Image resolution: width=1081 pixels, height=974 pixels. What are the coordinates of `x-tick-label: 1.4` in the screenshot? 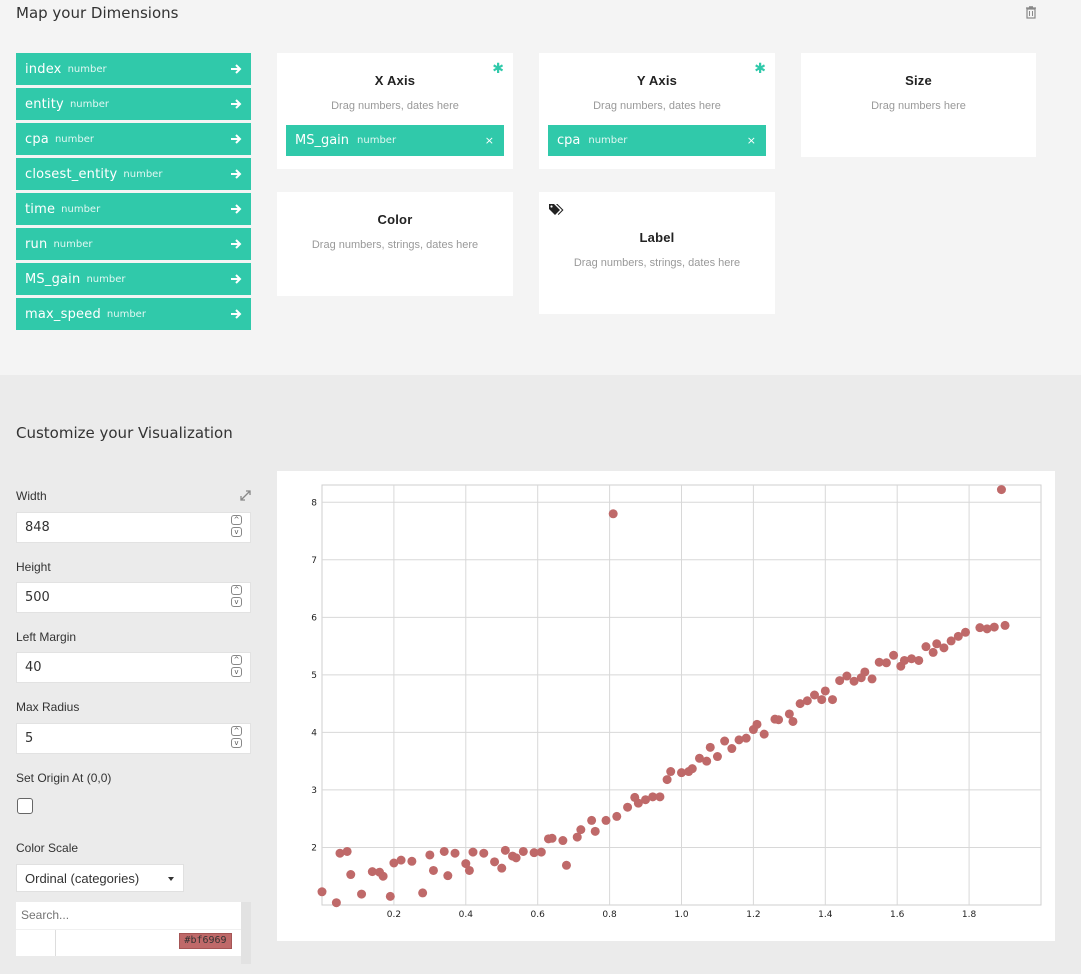 It's located at (825, 915).